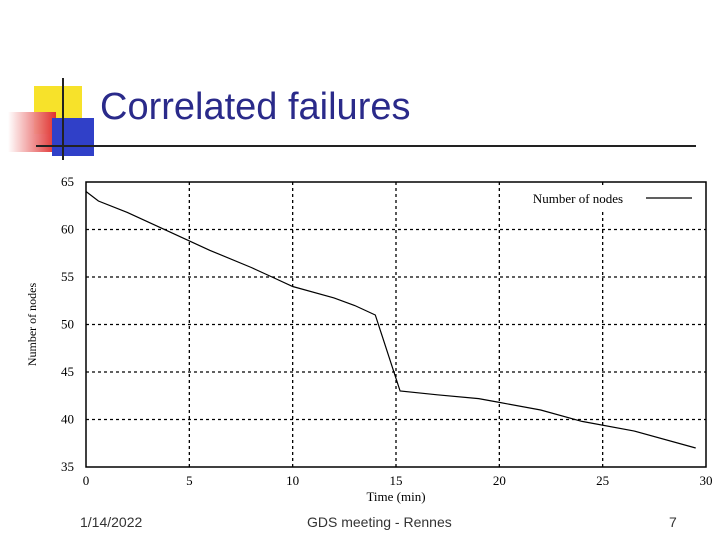 The image size is (720, 540). What do you see at coordinates (67, 276) in the screenshot?
I see `y-tick-label: 55` at bounding box center [67, 276].